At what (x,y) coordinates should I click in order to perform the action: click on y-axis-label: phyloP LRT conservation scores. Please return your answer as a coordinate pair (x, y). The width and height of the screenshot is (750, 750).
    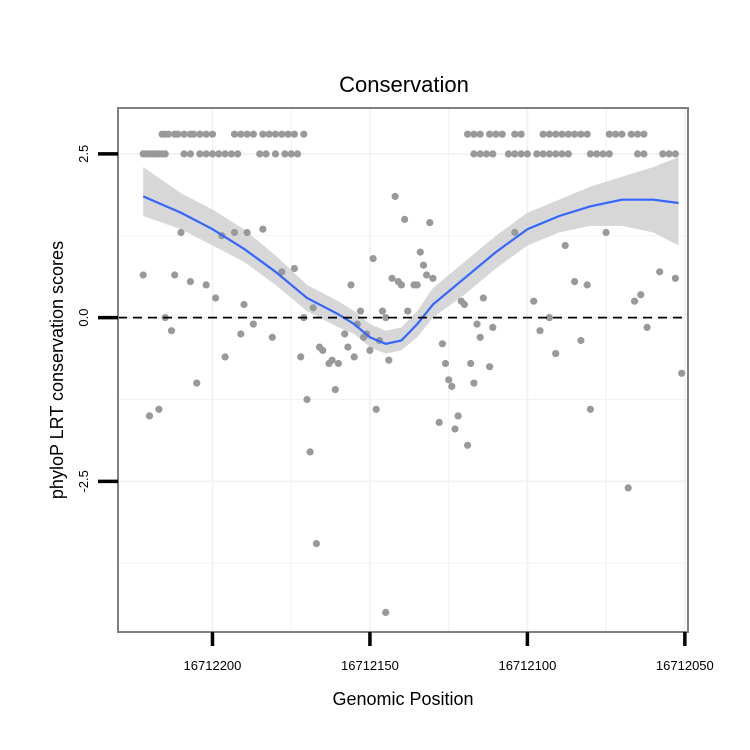
    Looking at the image, I should click on (57, 370).